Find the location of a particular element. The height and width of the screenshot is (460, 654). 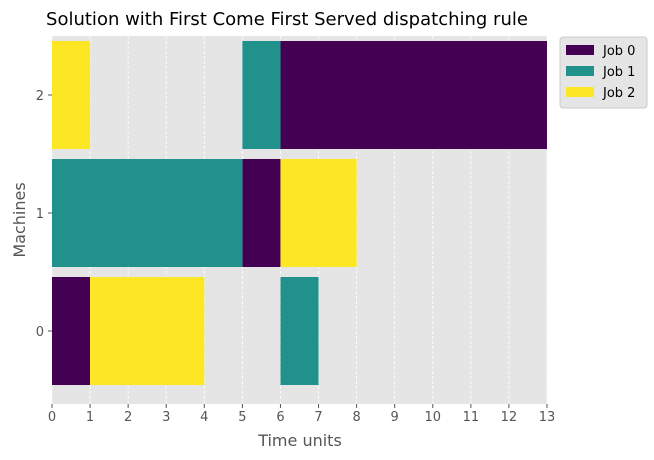

x-tick-label: 3 is located at coordinates (166, 417).